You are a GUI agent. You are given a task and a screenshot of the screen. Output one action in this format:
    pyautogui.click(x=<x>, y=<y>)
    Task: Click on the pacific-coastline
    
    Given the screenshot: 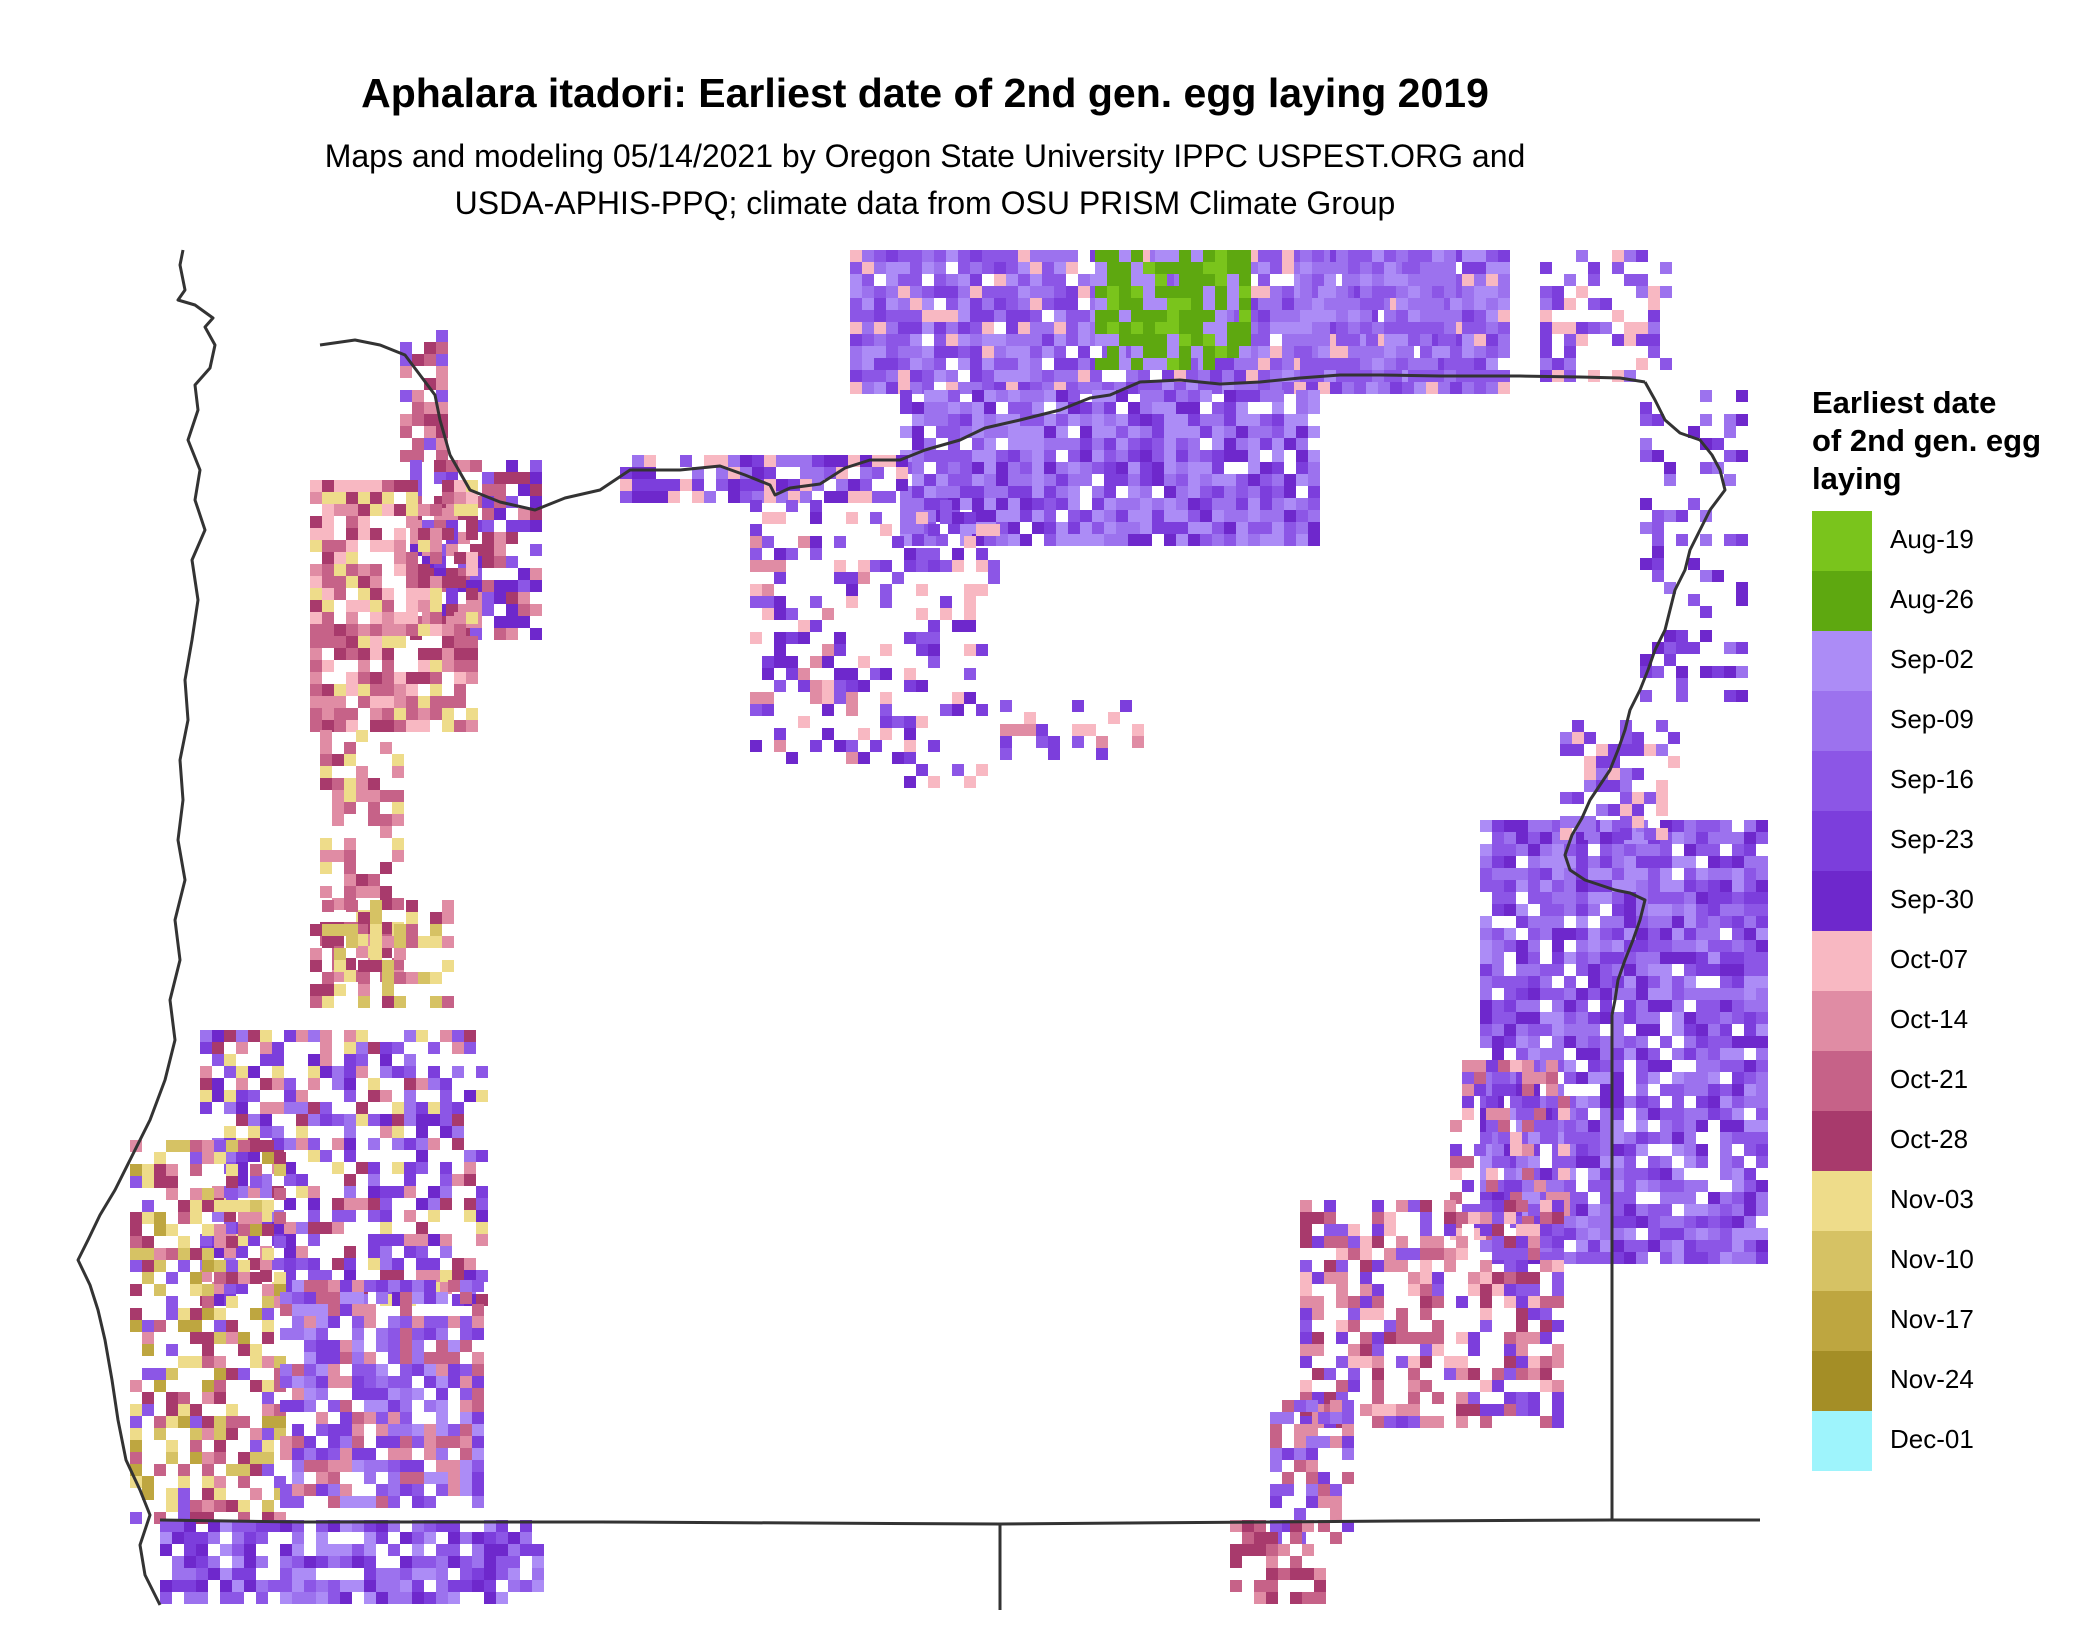 What is the action you would take?
    pyautogui.click(x=146, y=927)
    